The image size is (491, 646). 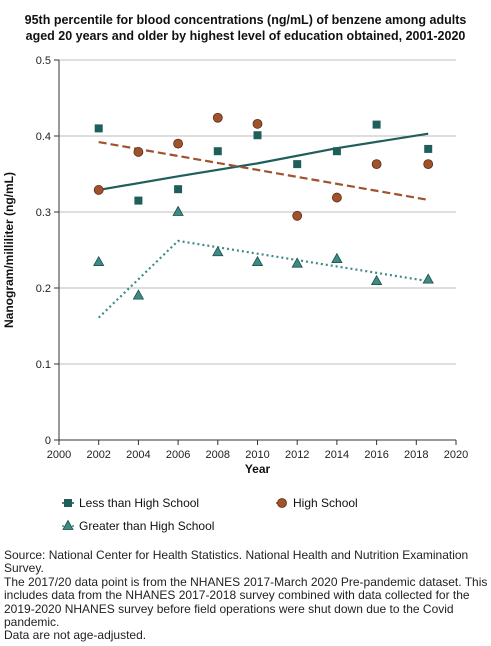 I want to click on y-tick-label: 0.5, so click(x=43, y=61).